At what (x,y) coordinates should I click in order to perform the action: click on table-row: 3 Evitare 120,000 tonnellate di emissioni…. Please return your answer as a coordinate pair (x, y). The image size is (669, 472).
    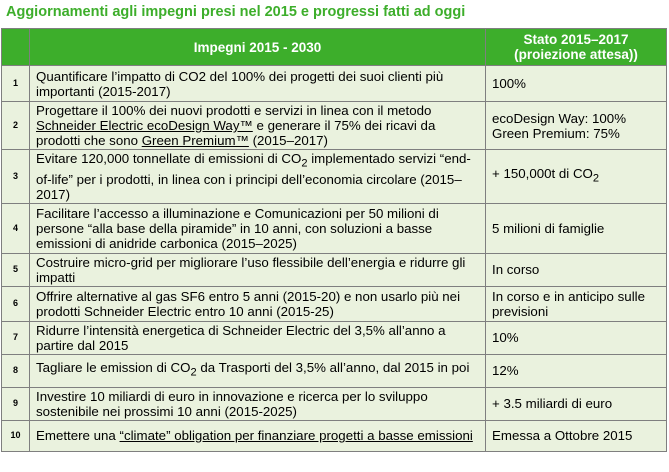
    Looking at the image, I should click on (334, 176).